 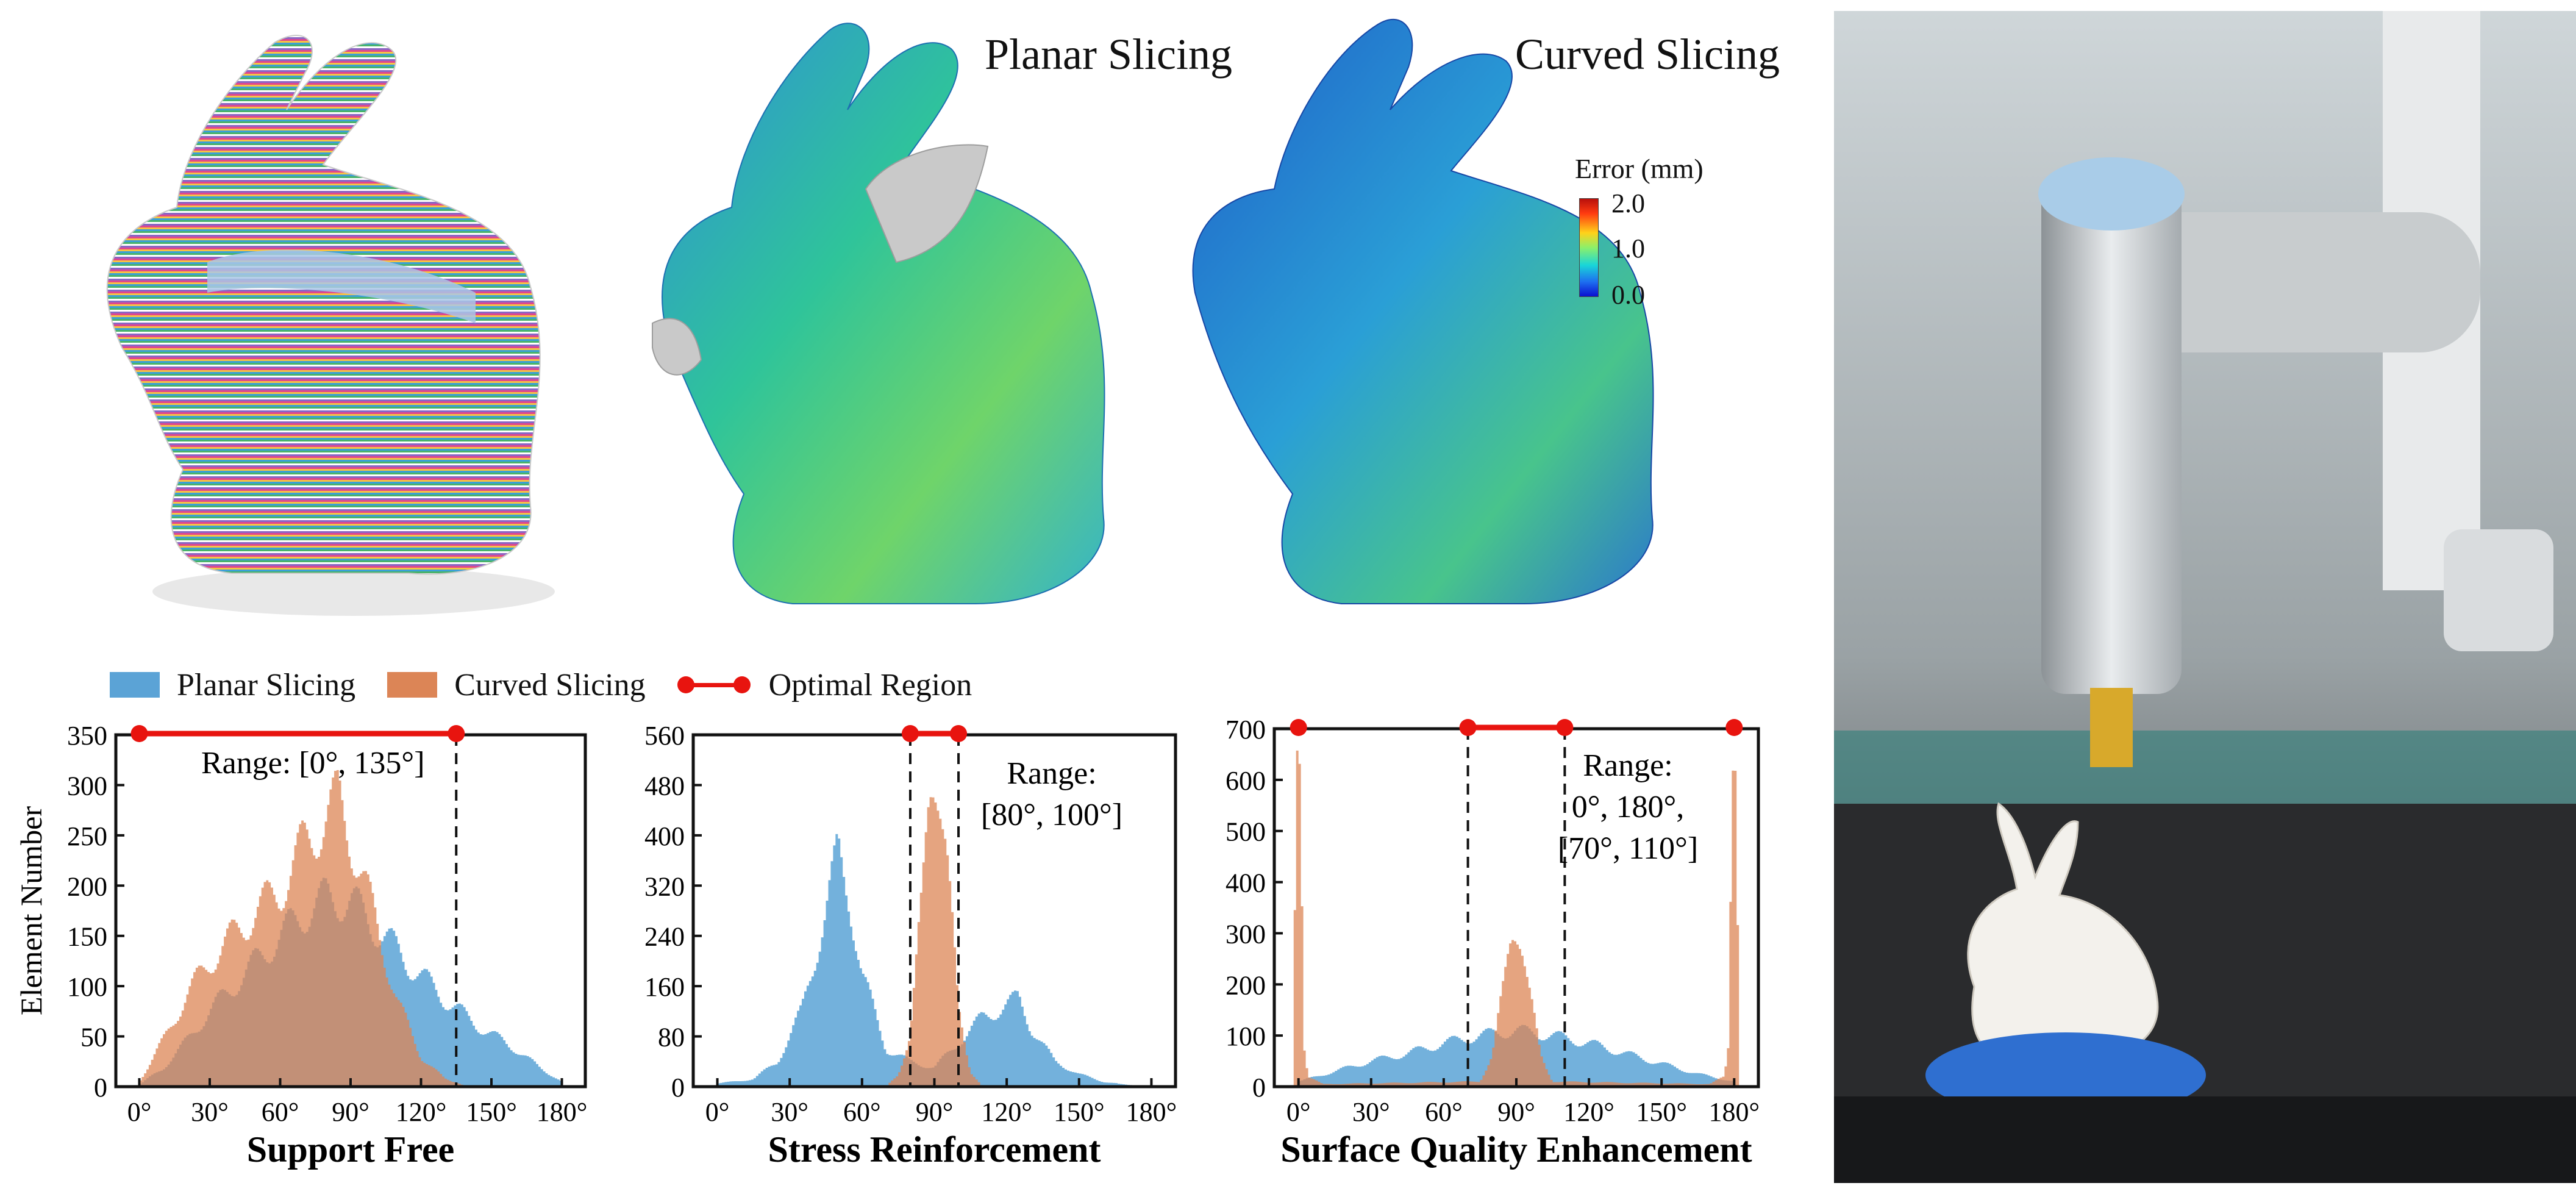 What do you see at coordinates (1444, 1112) in the screenshot?
I see `chart3-xtick-label: 60°` at bounding box center [1444, 1112].